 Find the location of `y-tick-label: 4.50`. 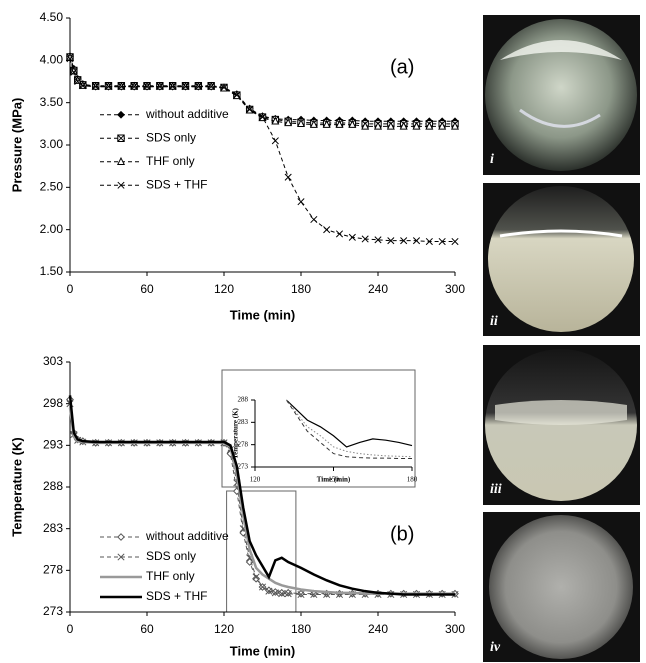

y-tick-label: 4.50 is located at coordinates (52, 17).